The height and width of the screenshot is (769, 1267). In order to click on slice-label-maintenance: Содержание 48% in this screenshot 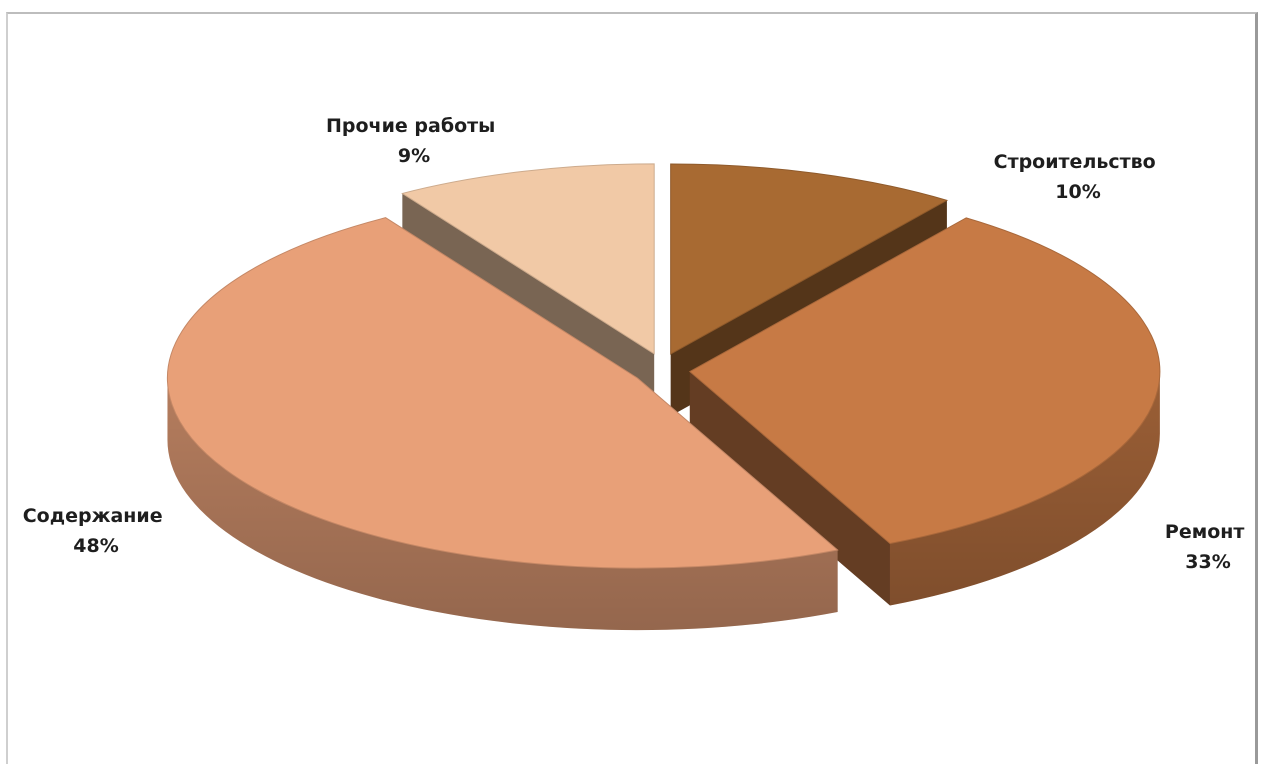, I will do `click(96, 531)`.